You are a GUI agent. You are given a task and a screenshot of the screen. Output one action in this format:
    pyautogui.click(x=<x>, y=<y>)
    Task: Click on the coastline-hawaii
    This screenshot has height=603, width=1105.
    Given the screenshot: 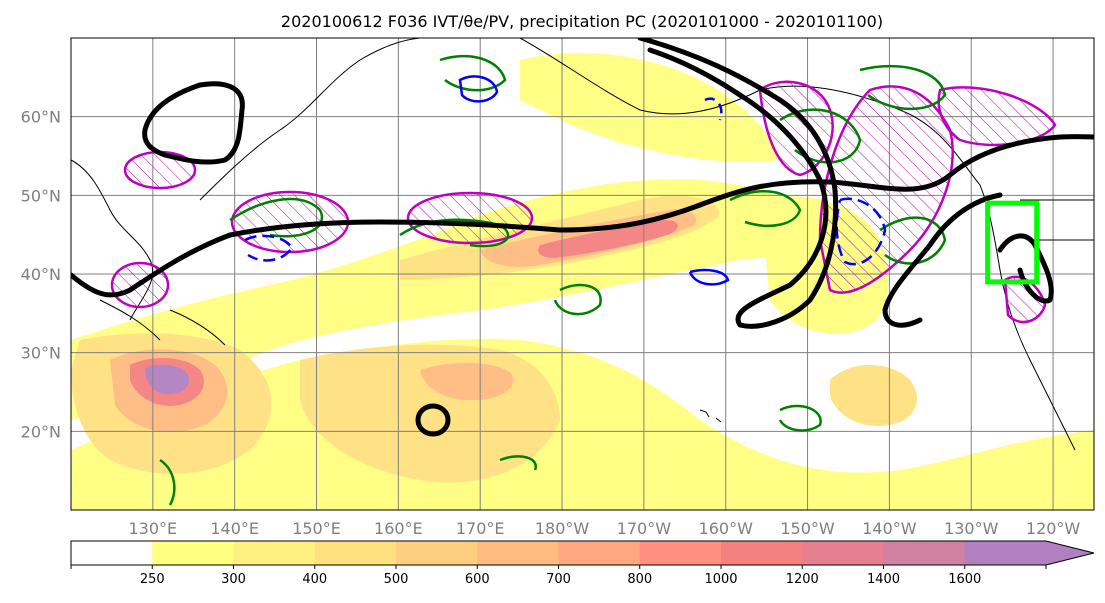 What is the action you would take?
    pyautogui.click(x=710, y=416)
    